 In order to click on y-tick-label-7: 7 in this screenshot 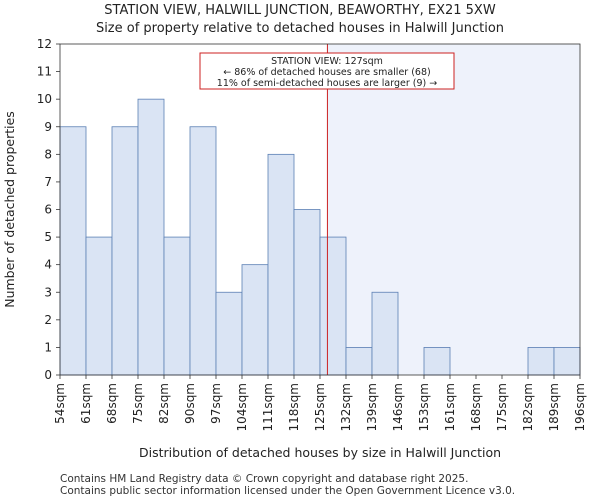, I will do `click(48, 182)`.